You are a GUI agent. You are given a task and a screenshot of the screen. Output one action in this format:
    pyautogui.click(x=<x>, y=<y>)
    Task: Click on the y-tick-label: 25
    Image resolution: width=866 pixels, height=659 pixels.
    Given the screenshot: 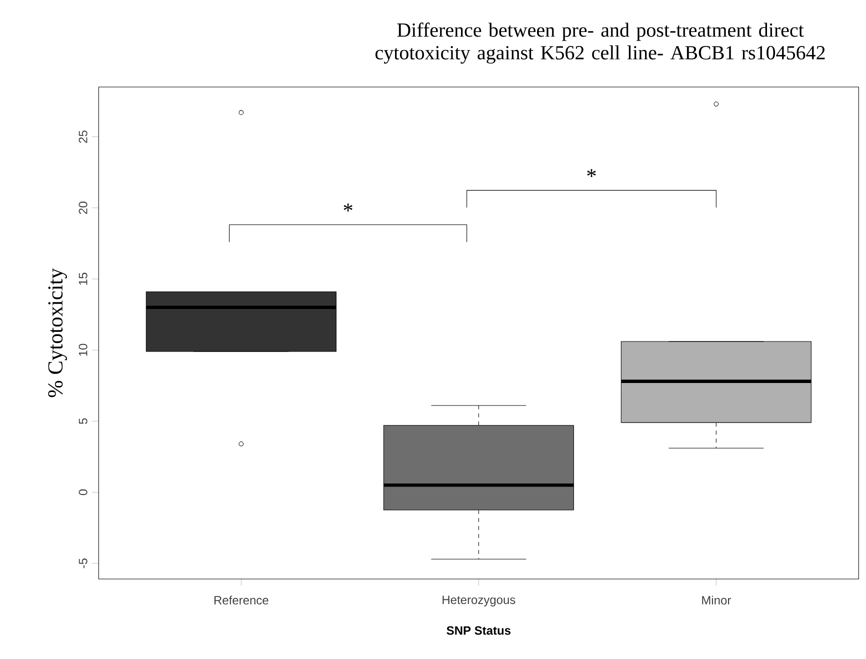 What is the action you would take?
    pyautogui.click(x=83, y=136)
    